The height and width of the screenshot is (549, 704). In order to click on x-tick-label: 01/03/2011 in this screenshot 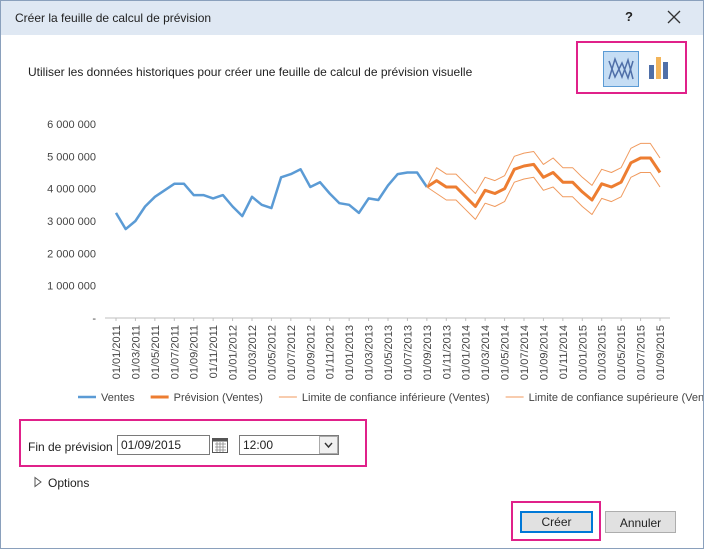, I will do `click(136, 352)`.